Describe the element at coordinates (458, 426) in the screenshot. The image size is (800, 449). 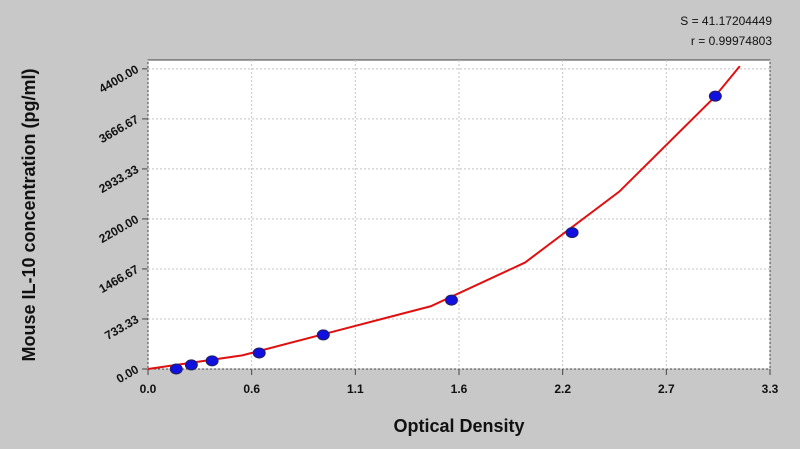
I see `x-axis-label: Optical Density` at that location.